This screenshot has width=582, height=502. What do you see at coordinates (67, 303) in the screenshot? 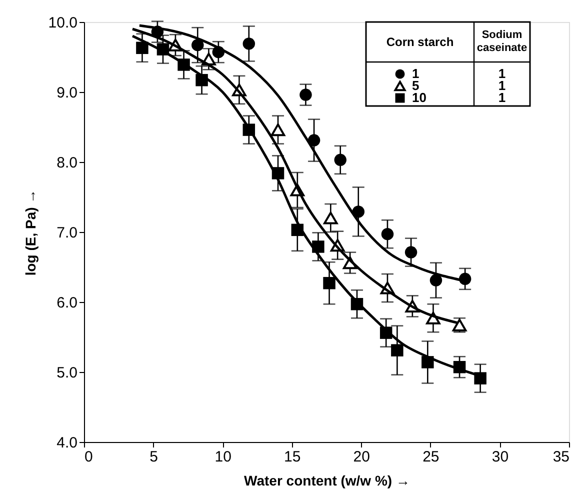
I see `y-tick-label: 6.0` at bounding box center [67, 303].